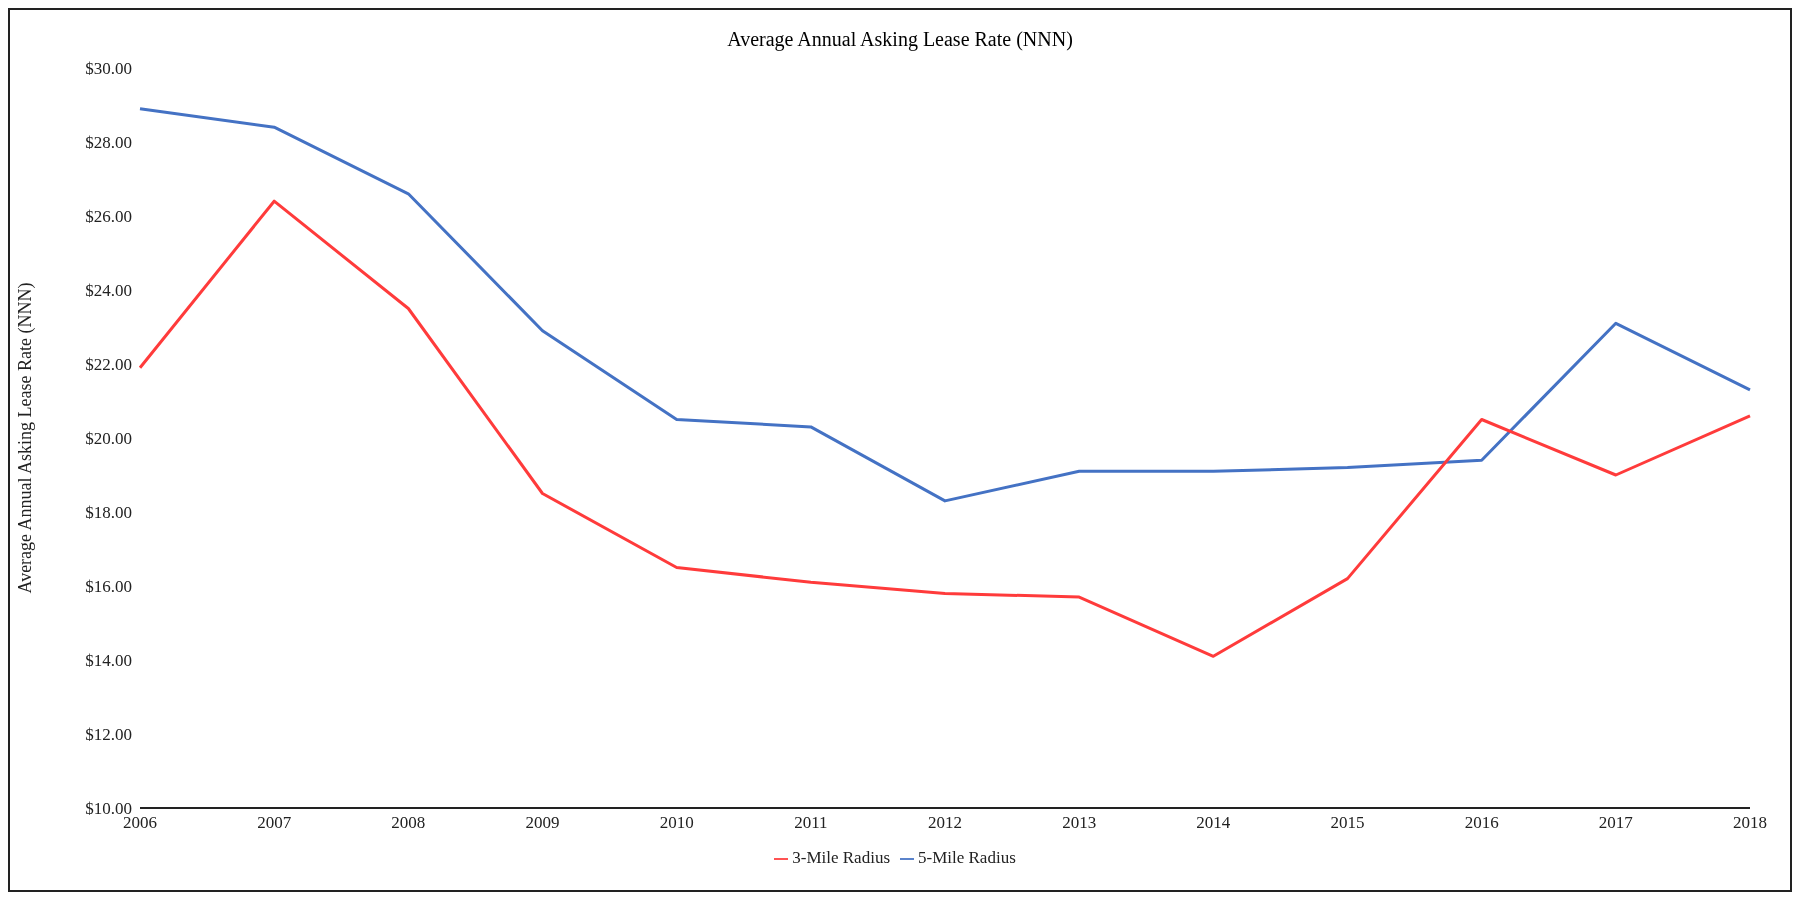 The height and width of the screenshot is (921, 1817). What do you see at coordinates (108, 143) in the screenshot?
I see `y-tick-label: $28.00` at bounding box center [108, 143].